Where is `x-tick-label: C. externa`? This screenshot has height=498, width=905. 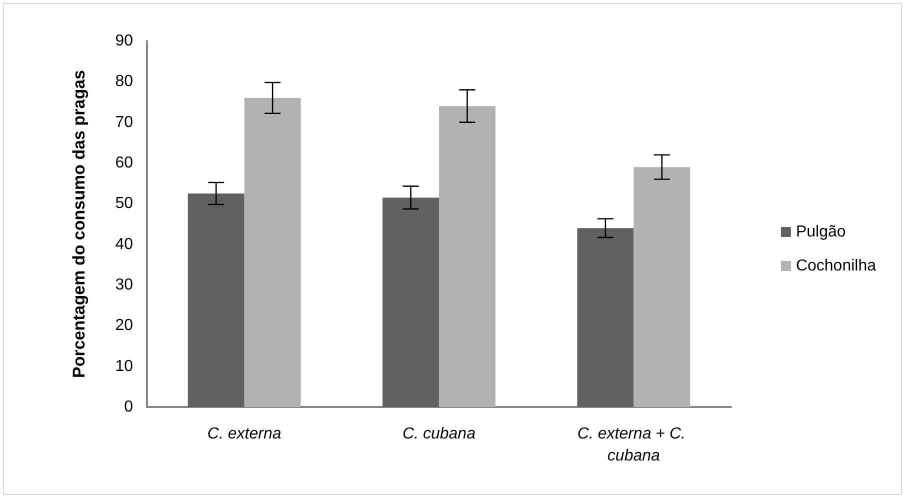 x-tick-label: C. externa is located at coordinates (244, 434).